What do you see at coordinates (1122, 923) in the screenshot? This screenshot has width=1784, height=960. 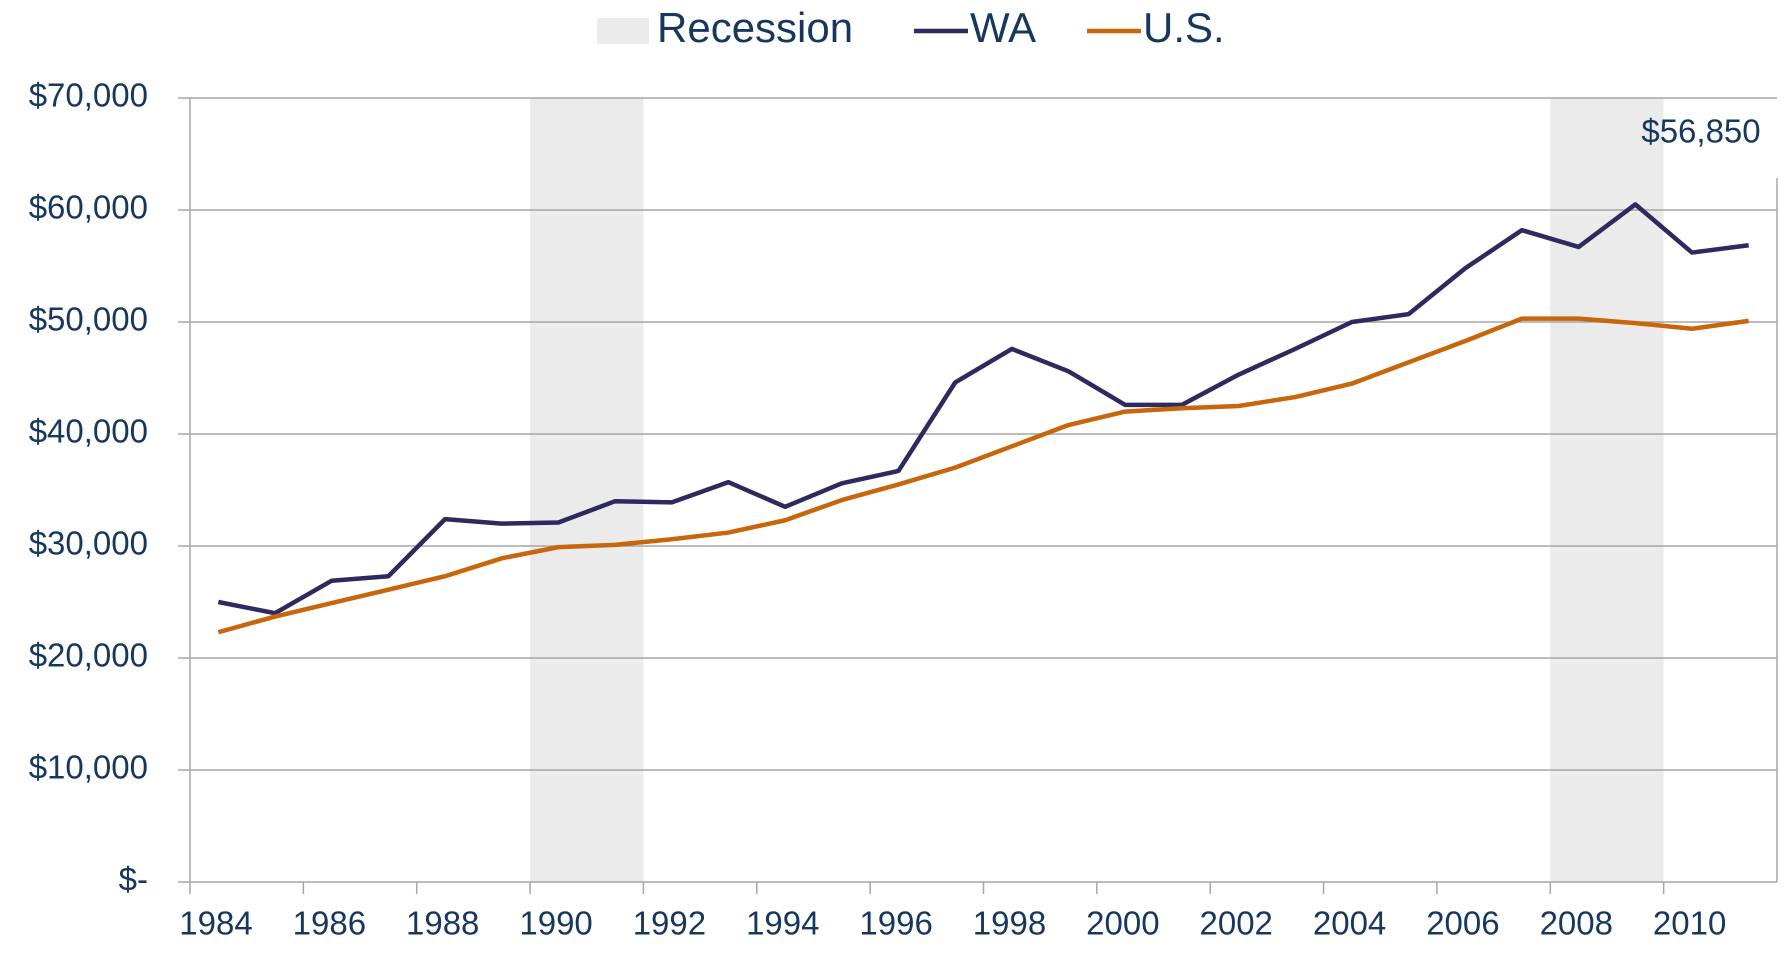 I see `x-tick-label: 2000` at bounding box center [1122, 923].